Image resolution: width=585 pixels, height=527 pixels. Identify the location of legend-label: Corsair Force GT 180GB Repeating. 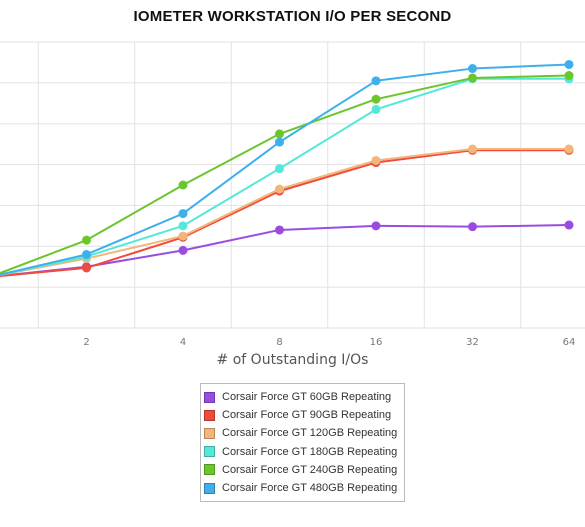
(310, 451).